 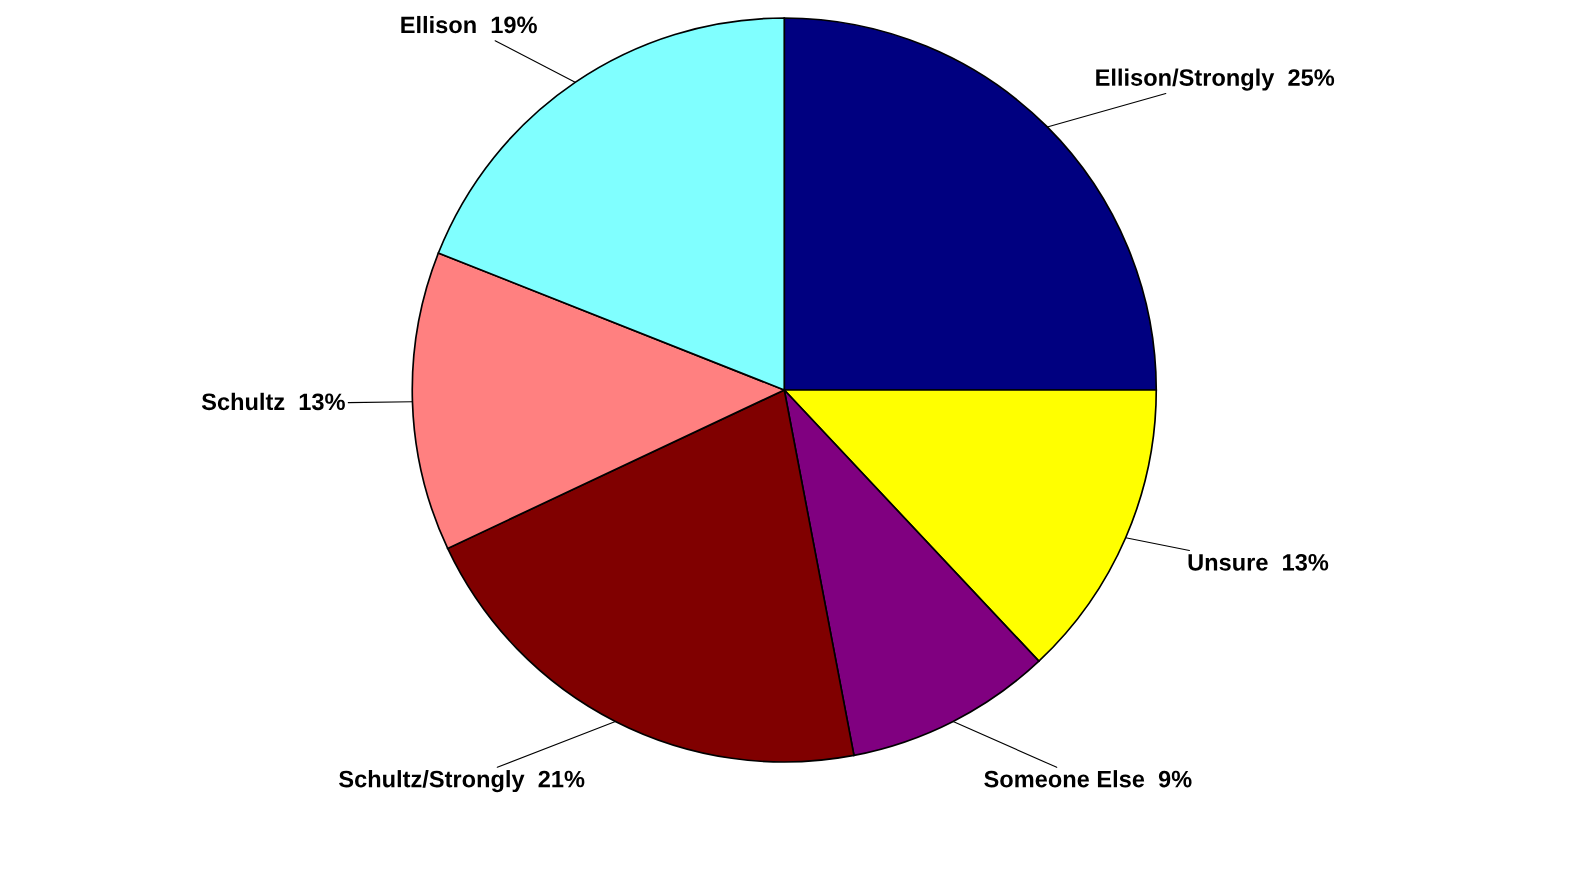 What do you see at coordinates (1258, 562) in the screenshot?
I see `slice-label: Unsure 13%` at bounding box center [1258, 562].